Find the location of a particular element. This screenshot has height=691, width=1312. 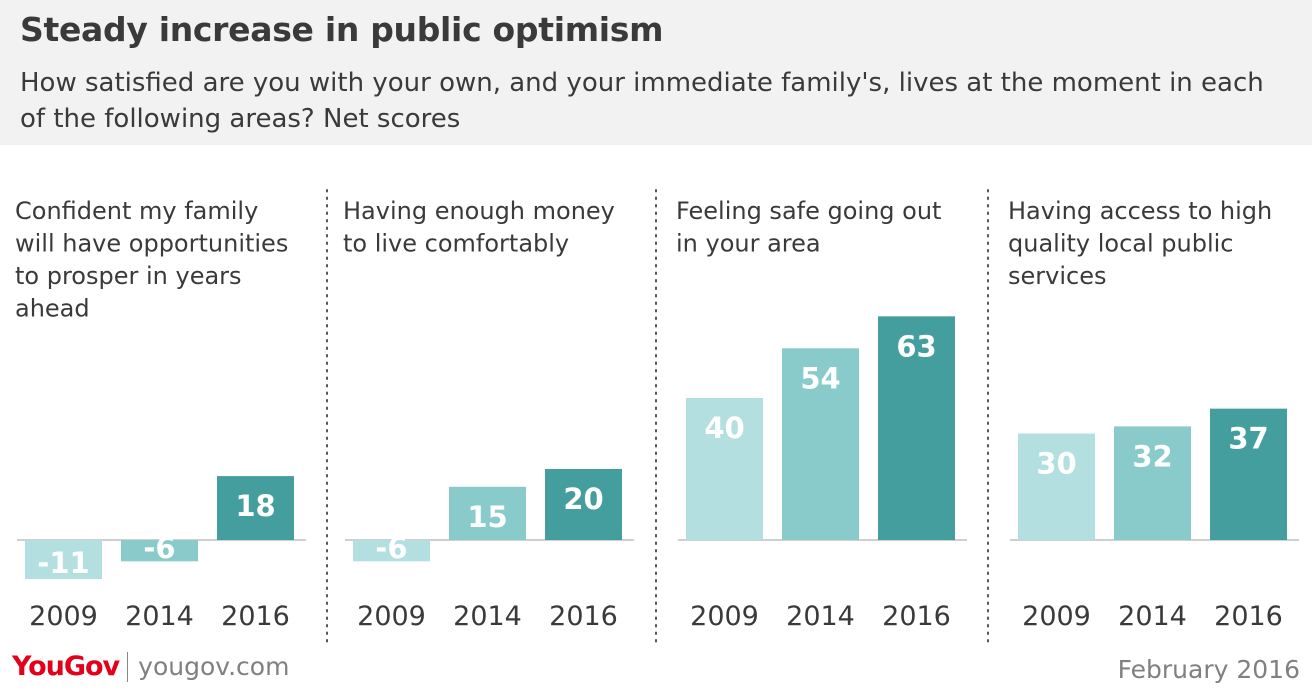

panel-2-title-line-1: Having enough money is located at coordinates (479, 211).